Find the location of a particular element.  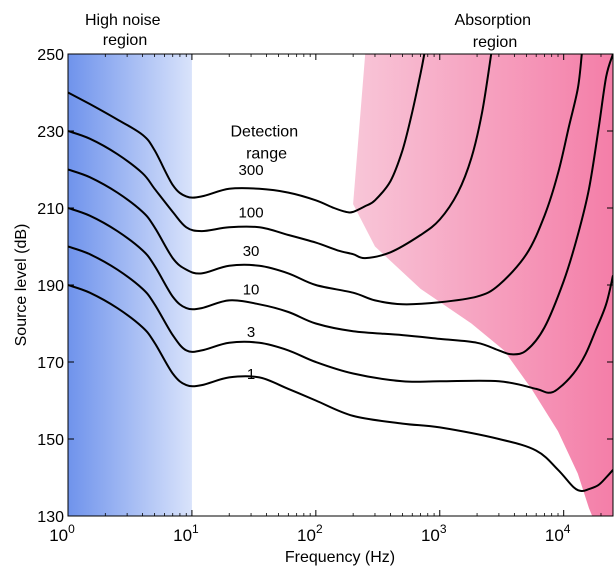

high-noise-label-line1: High noise is located at coordinates (123, 20).